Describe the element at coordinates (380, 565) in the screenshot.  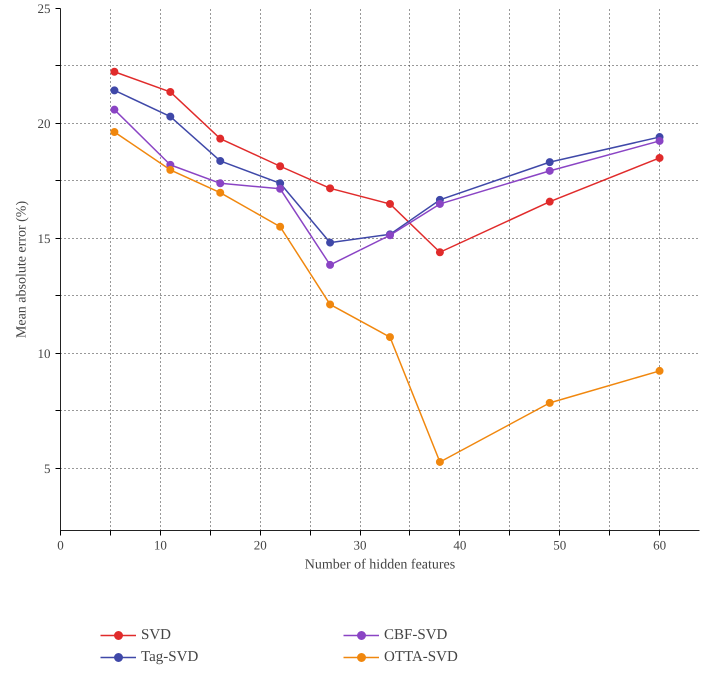
I see `x-axis-title: Number of hidden features` at that location.